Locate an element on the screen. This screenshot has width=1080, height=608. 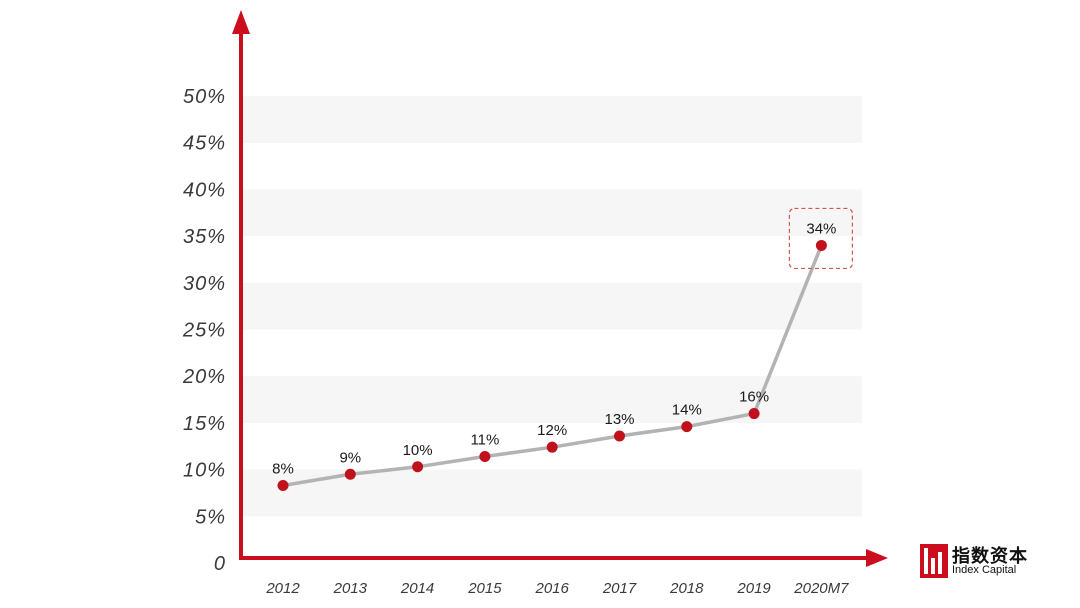
data-label: 34% is located at coordinates (821, 228).